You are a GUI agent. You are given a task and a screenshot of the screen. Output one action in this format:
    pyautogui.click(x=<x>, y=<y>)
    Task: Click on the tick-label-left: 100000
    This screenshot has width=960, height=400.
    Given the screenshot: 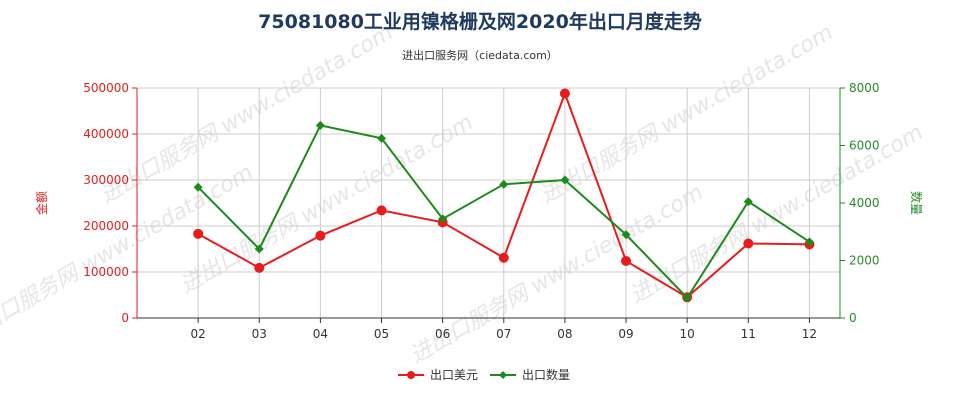 What is the action you would take?
    pyautogui.click(x=106, y=272)
    